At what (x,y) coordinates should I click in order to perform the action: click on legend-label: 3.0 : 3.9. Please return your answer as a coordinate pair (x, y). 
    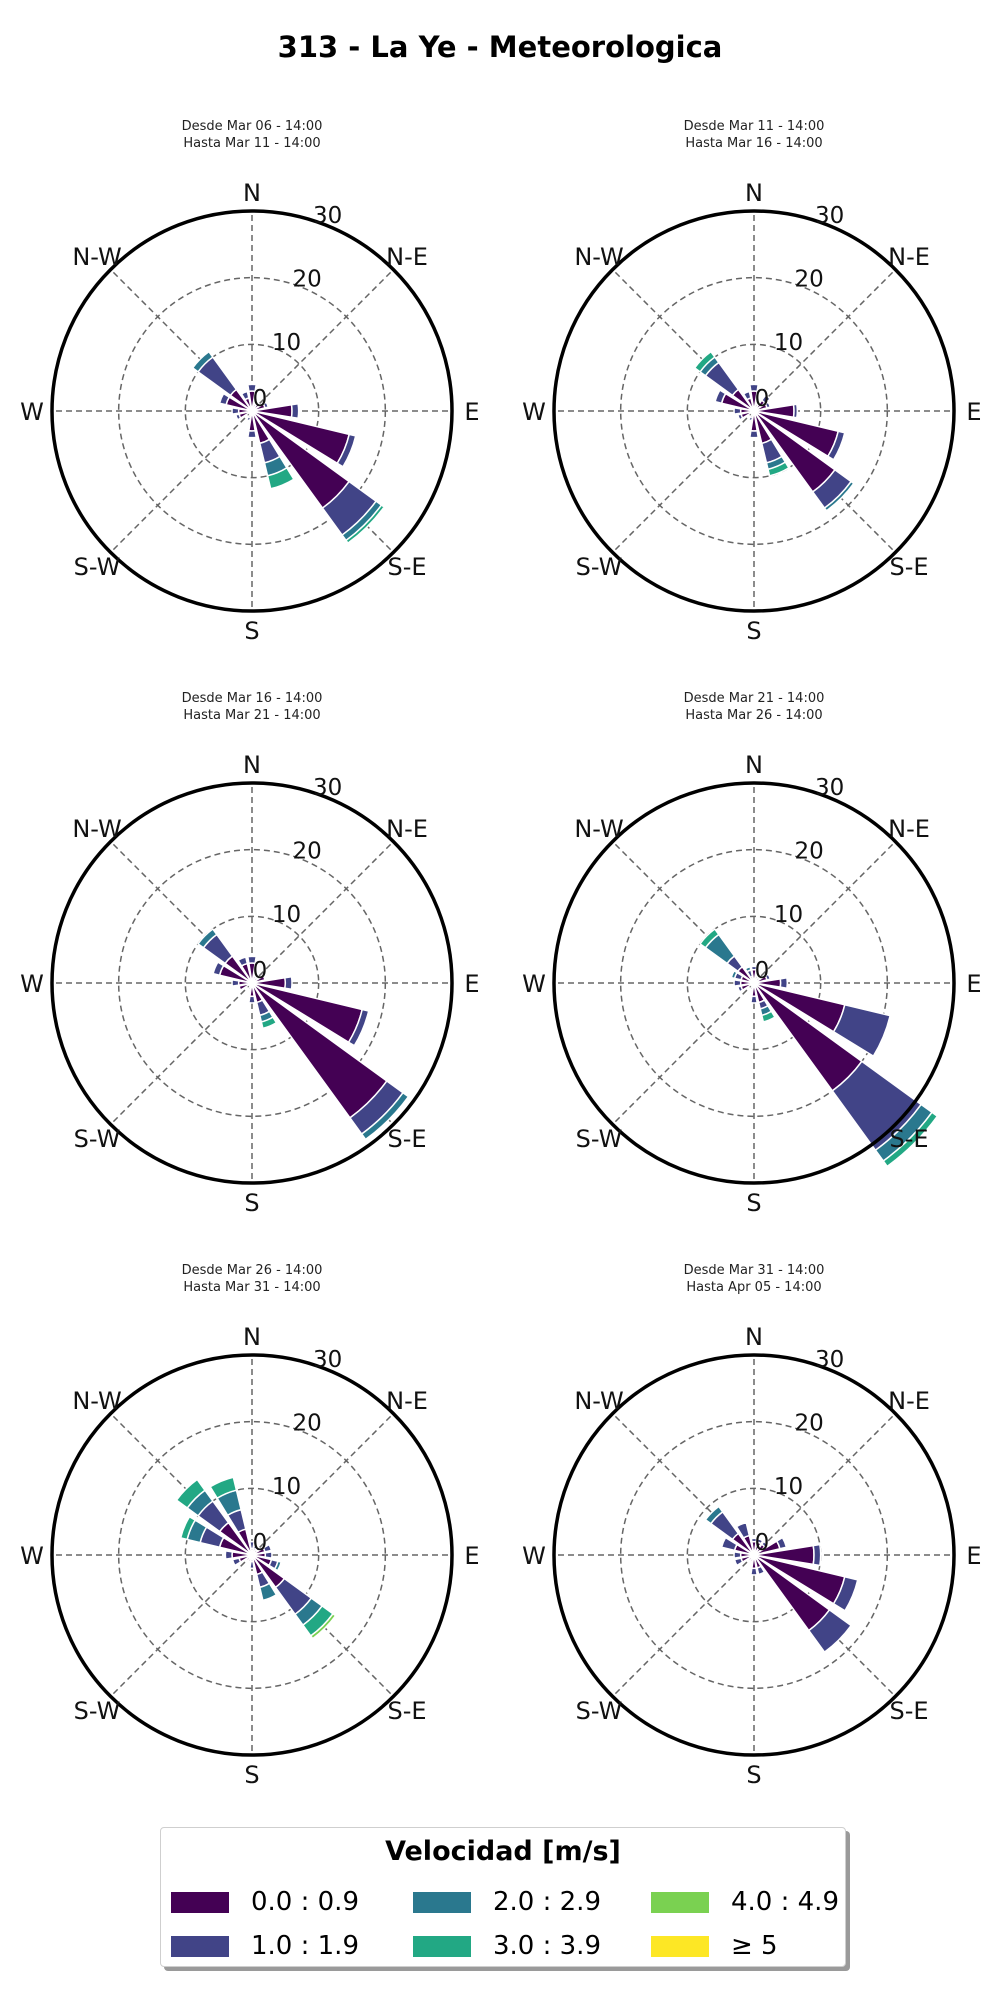
    Looking at the image, I should click on (547, 1946).